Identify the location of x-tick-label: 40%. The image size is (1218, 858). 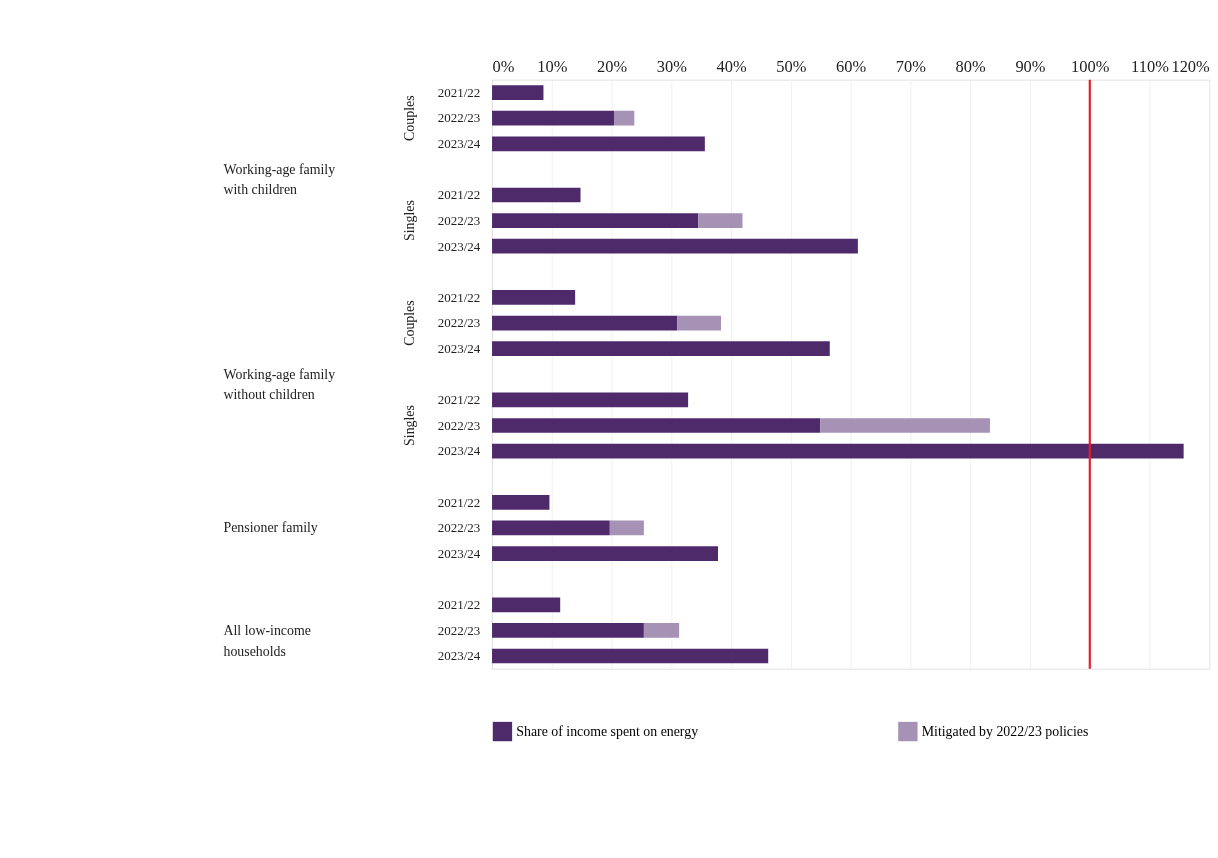
(731, 66).